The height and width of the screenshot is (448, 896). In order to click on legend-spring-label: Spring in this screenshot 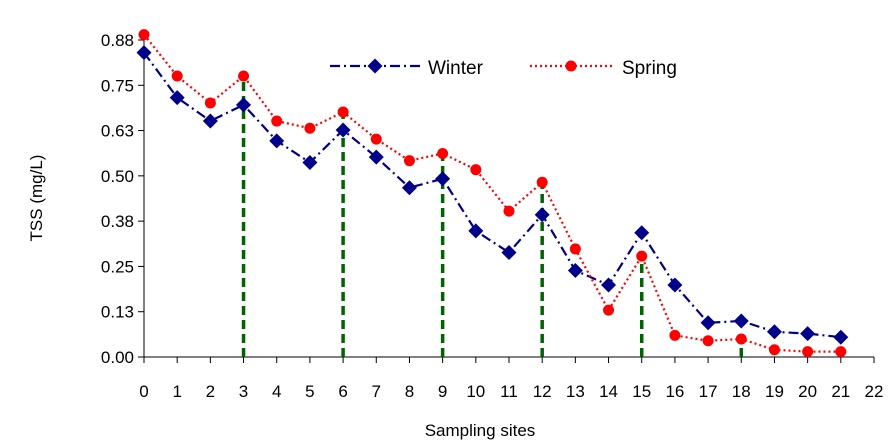, I will do `click(649, 68)`.